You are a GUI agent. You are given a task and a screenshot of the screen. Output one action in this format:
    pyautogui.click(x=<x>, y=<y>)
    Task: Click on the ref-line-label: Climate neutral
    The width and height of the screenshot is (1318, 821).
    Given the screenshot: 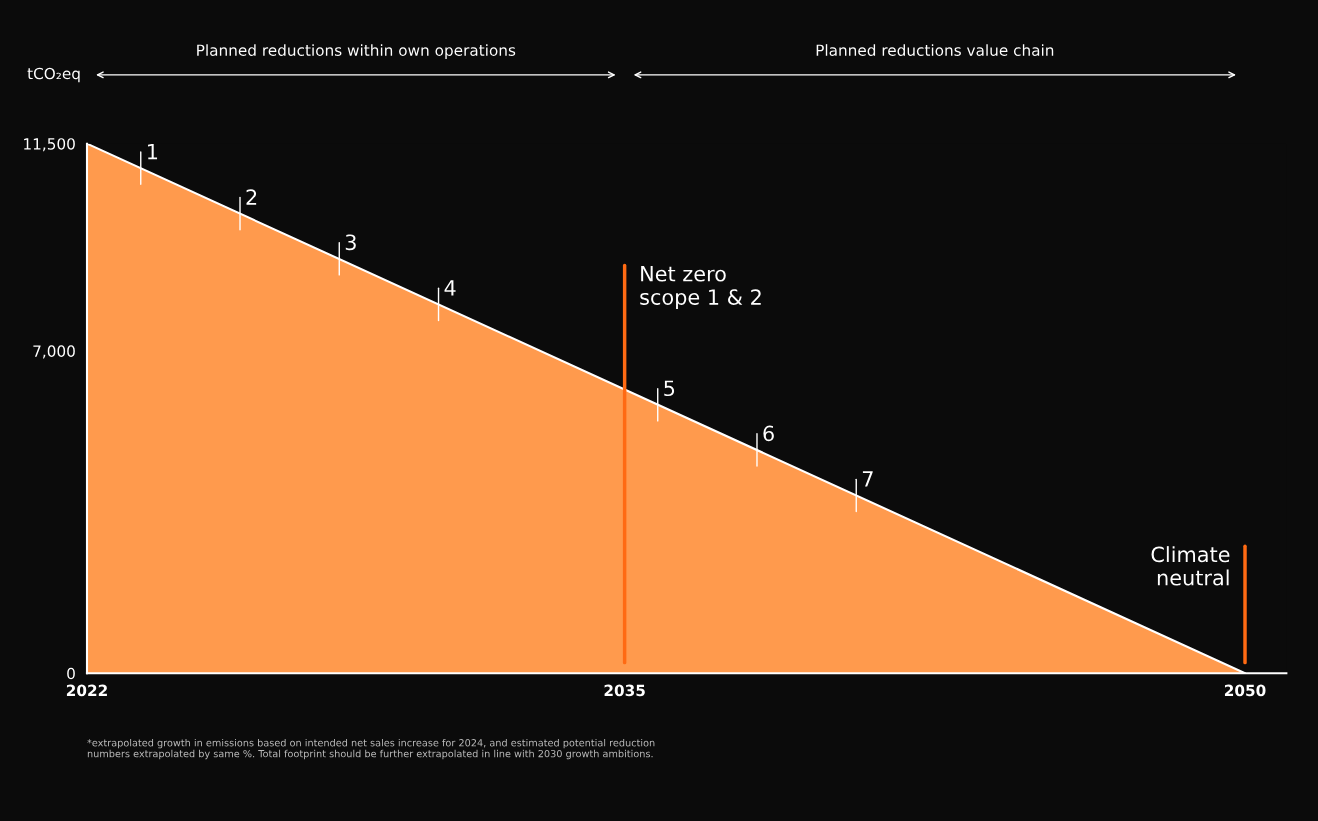 What is the action you would take?
    pyautogui.click(x=1190, y=566)
    